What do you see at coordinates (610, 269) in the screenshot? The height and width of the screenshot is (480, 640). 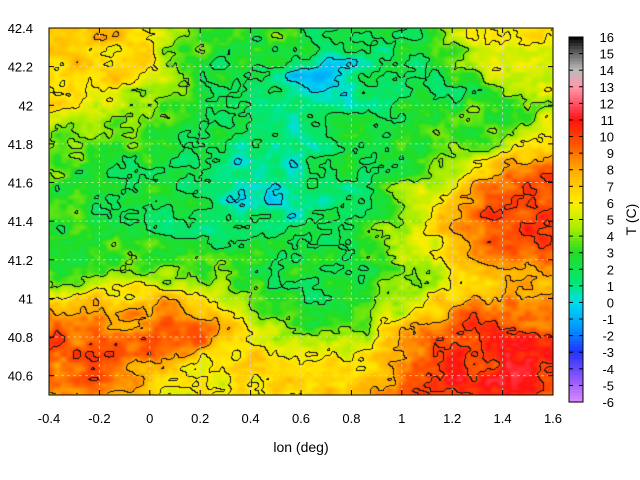 I see `colorbar-tick-label: 2` at bounding box center [610, 269].